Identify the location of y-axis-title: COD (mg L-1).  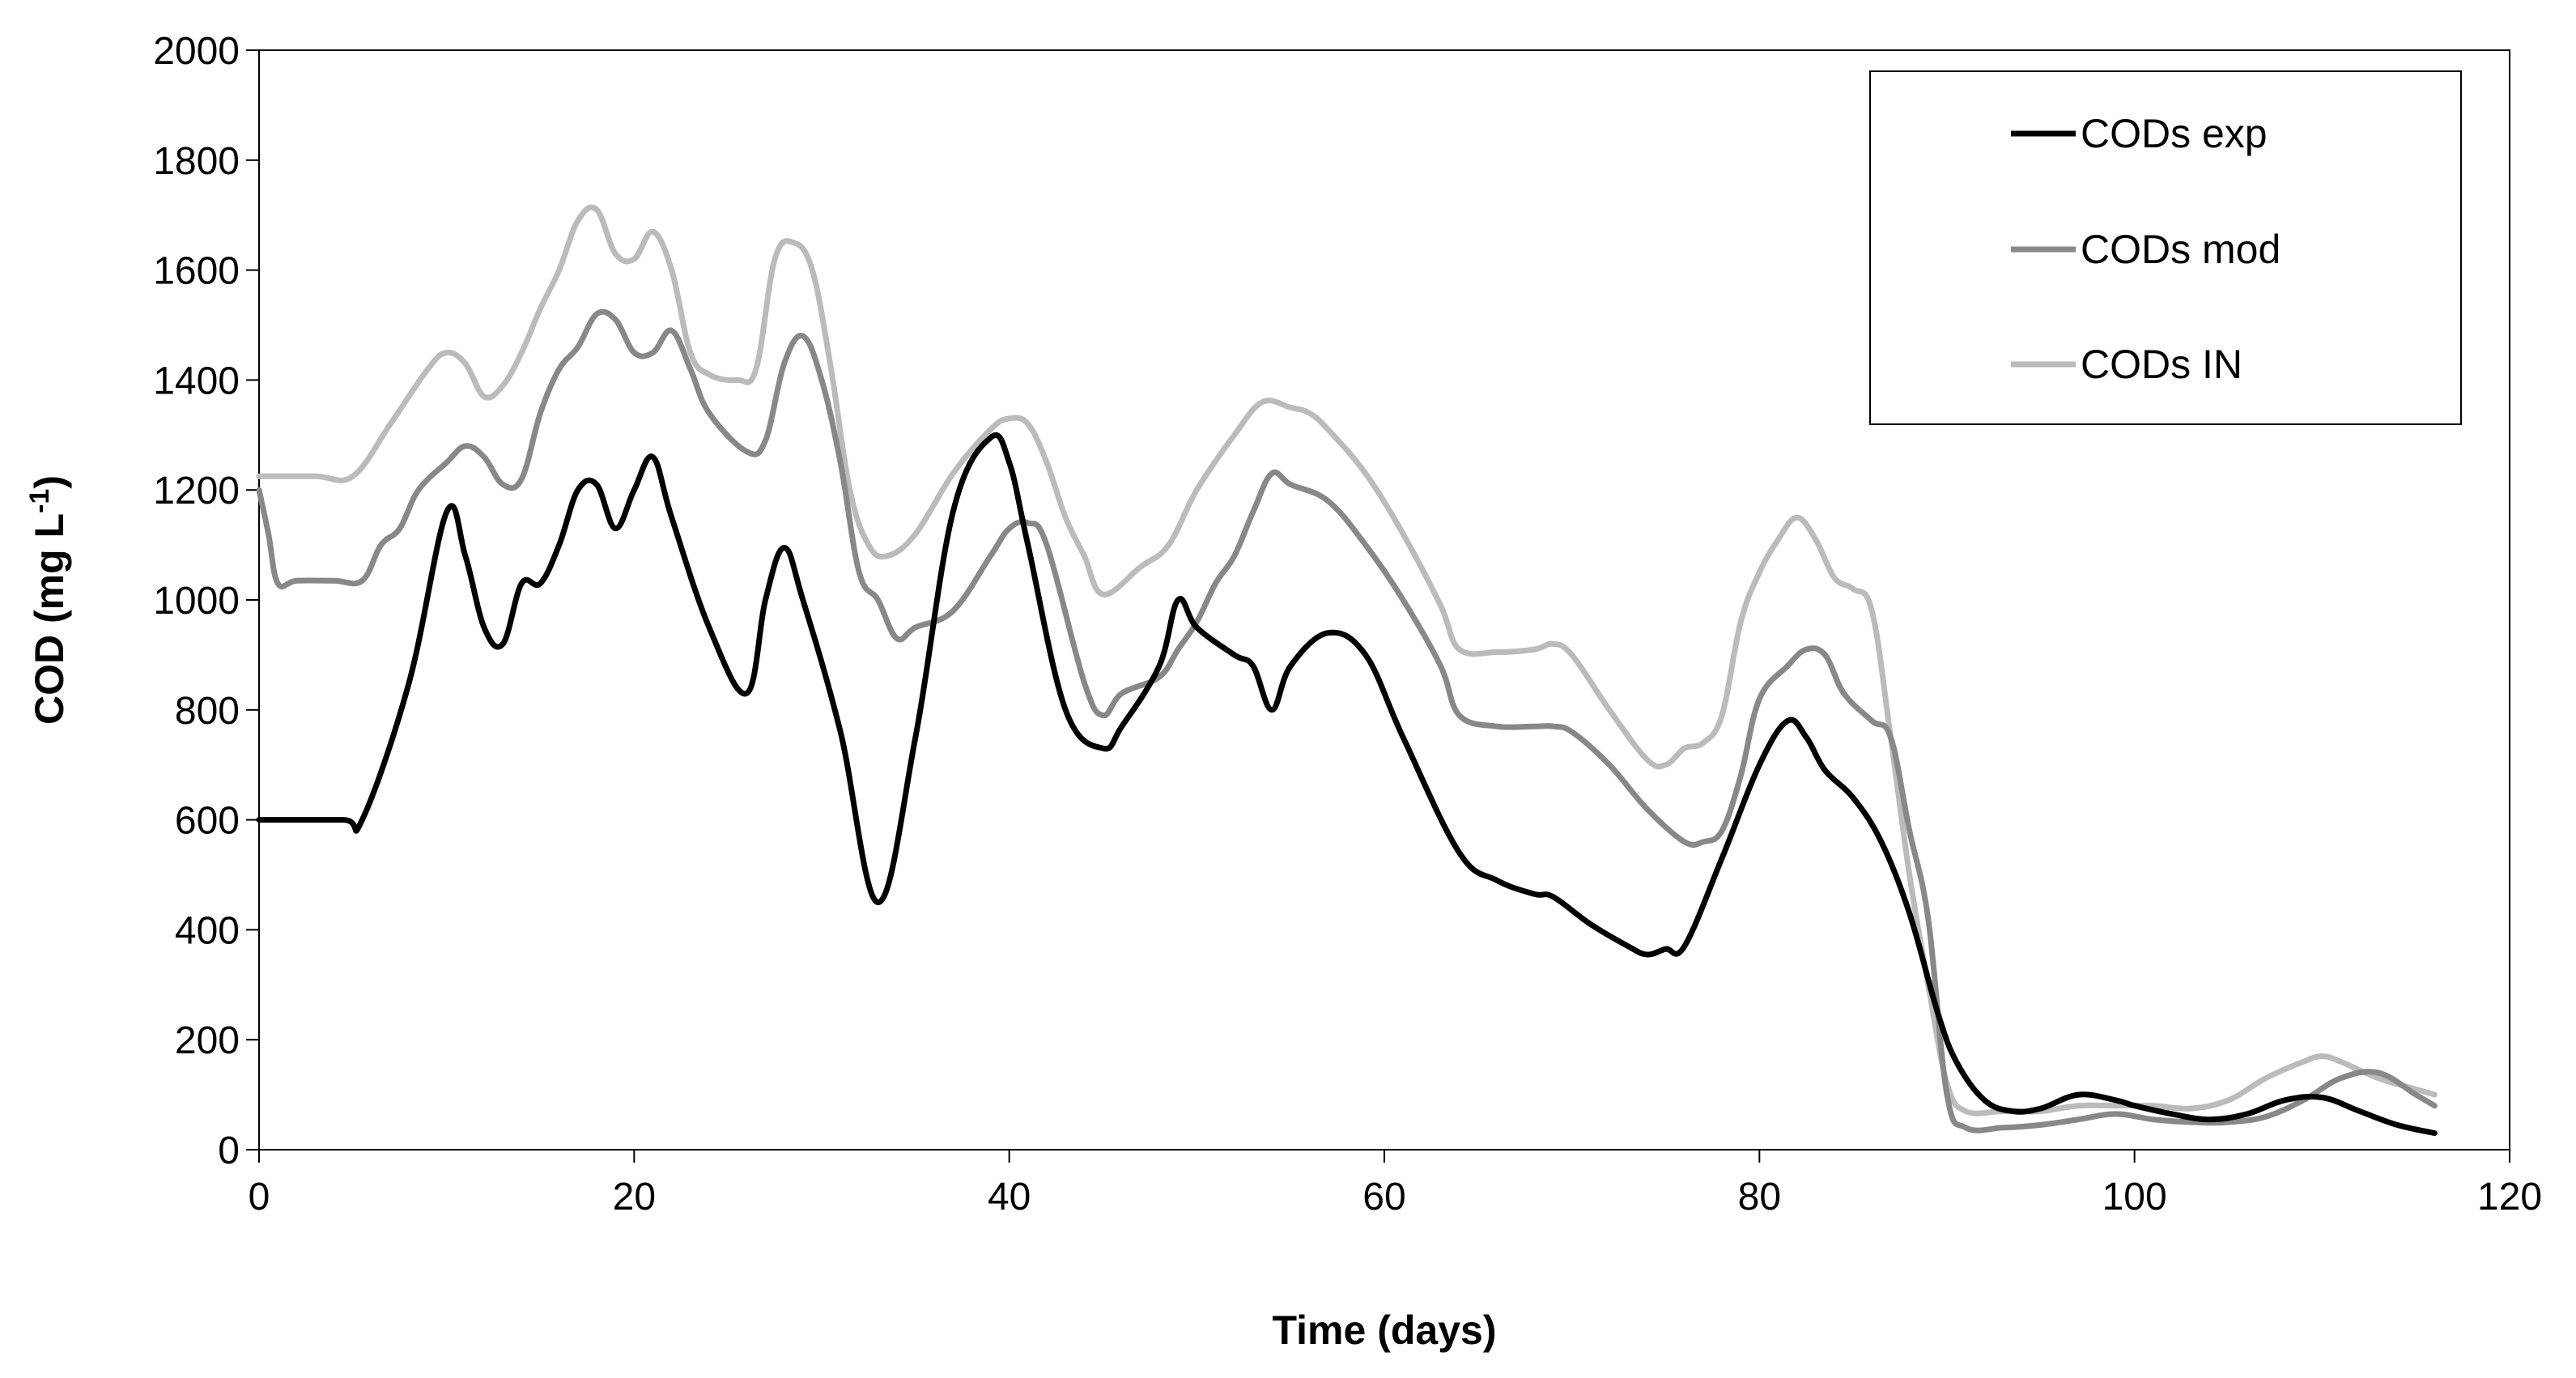
(48, 600).